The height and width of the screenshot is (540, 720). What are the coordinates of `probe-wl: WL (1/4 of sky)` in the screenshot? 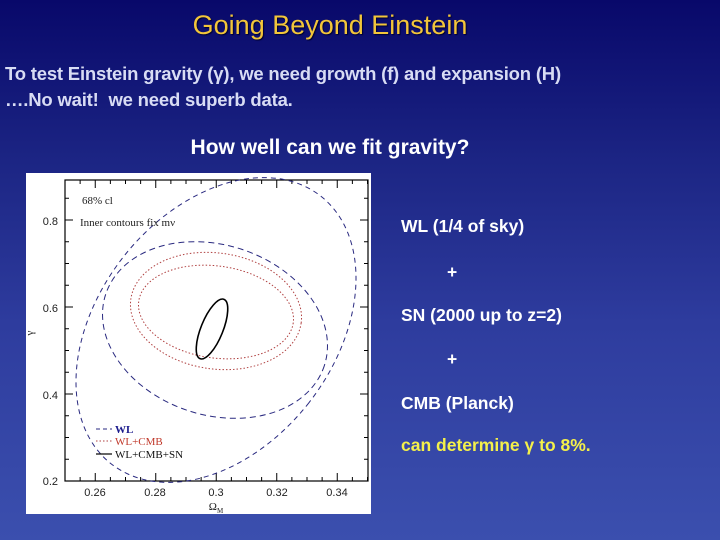 It's located at (463, 226).